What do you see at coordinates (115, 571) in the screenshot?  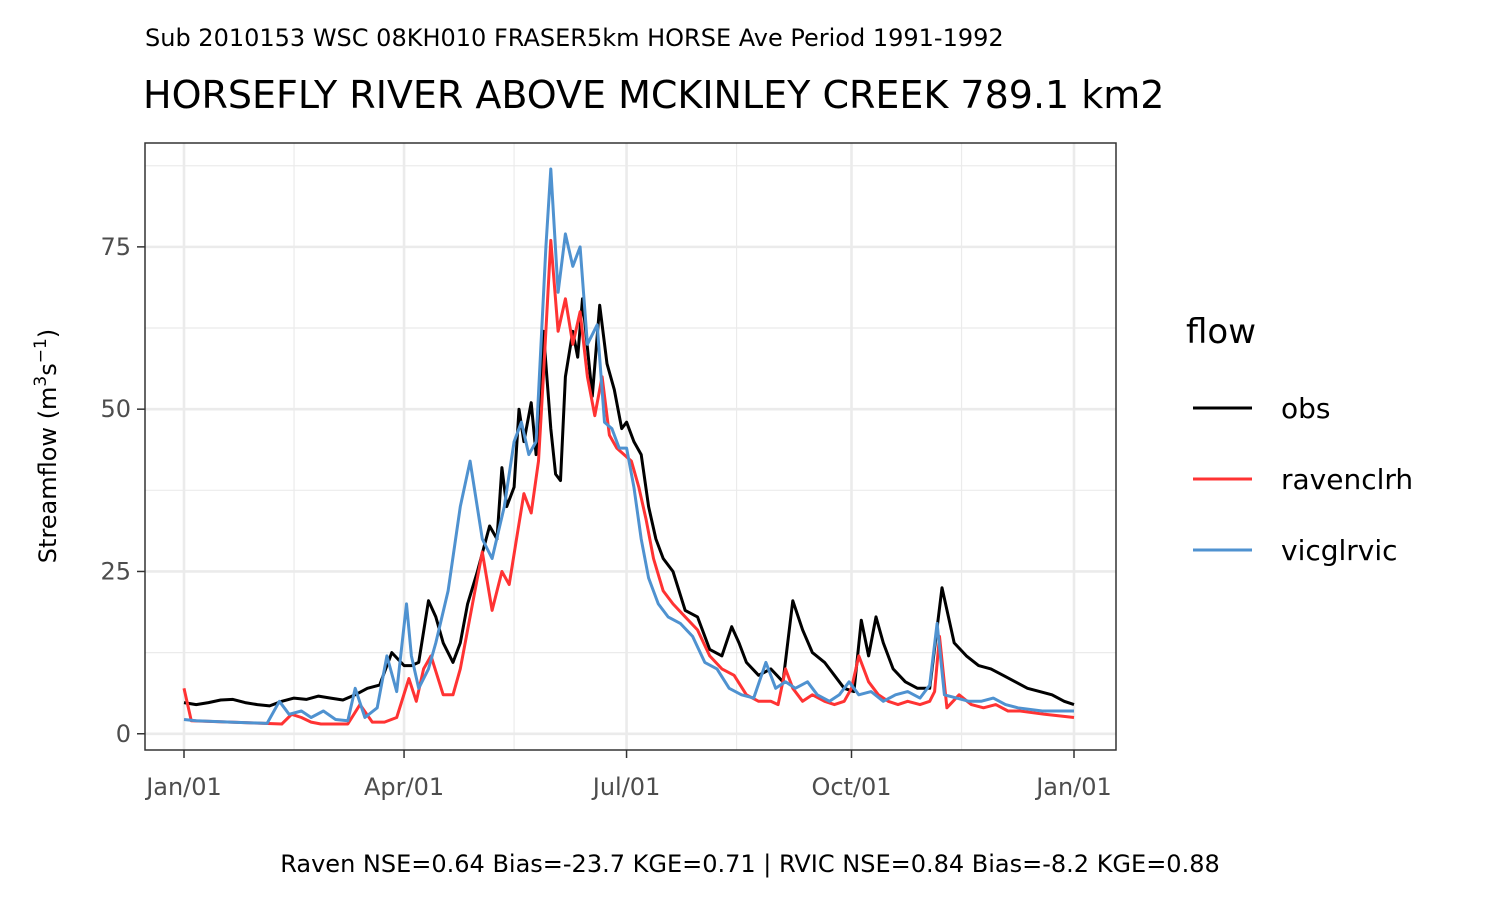 I see `y-tick-label: 25` at bounding box center [115, 571].